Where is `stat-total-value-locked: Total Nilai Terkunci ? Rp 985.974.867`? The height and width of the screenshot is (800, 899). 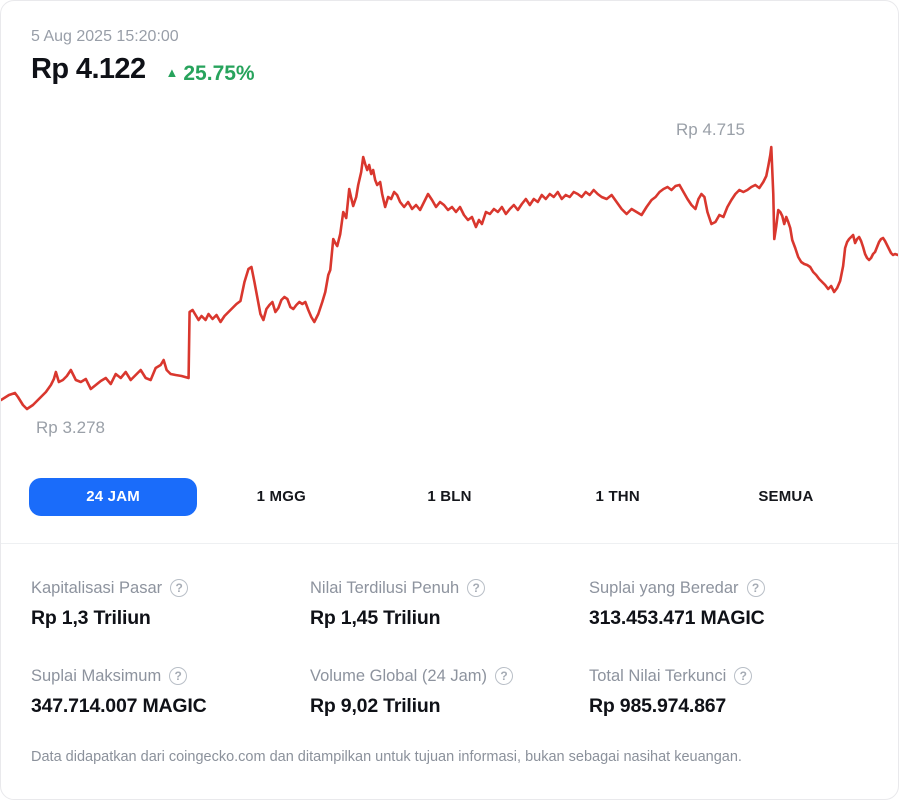 stat-total-value-locked: Total Nilai Terkunci ? Rp 985.974.867 is located at coordinates (728, 692).